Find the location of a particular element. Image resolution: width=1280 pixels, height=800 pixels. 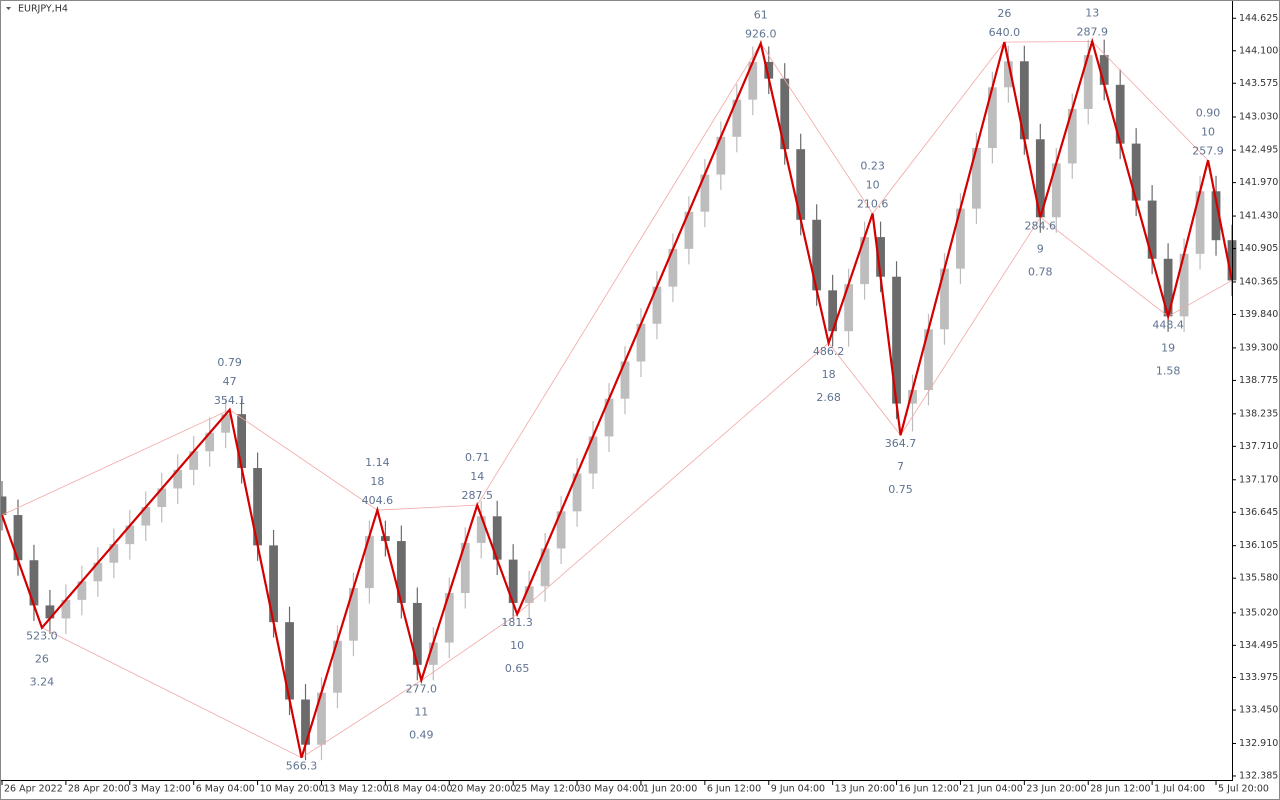

y-tick-label: 144.625 is located at coordinates (1258, 18).